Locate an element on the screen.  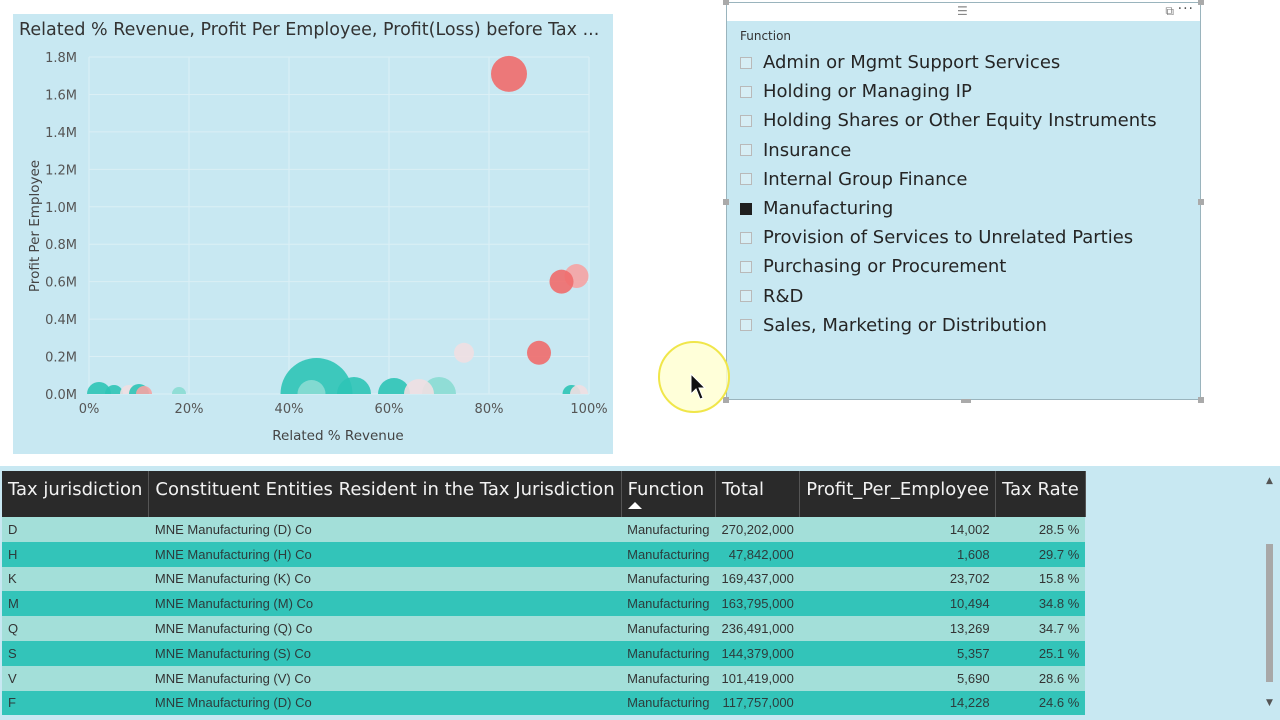
table-cell: 101,419,000 is located at coordinates (757, 678).